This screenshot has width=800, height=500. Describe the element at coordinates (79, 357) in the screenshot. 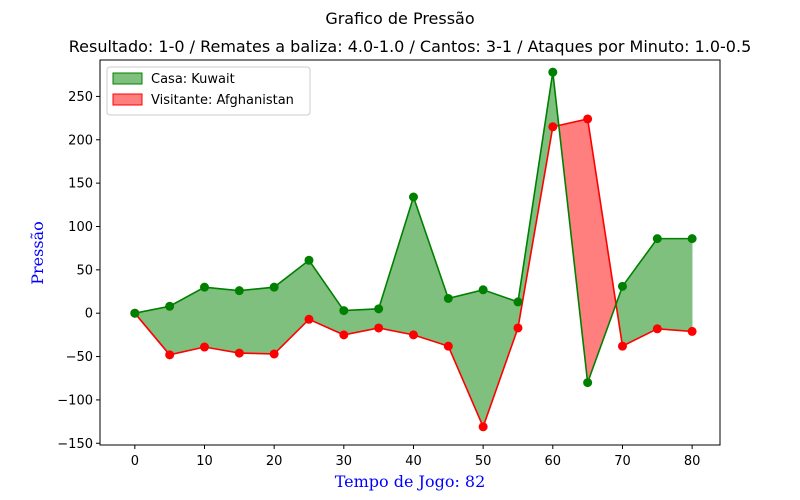

I see `y-tick-label: −50` at that location.